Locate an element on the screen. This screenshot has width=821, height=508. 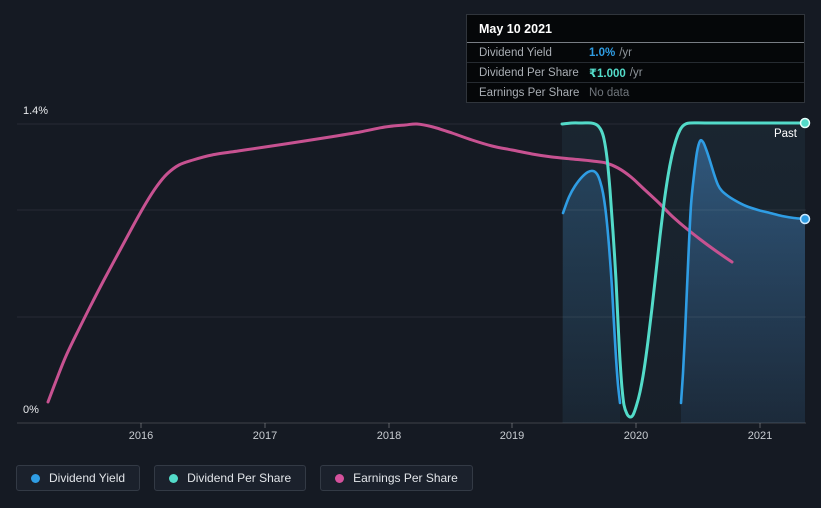
x-axis-ticks is located at coordinates (450, 425).